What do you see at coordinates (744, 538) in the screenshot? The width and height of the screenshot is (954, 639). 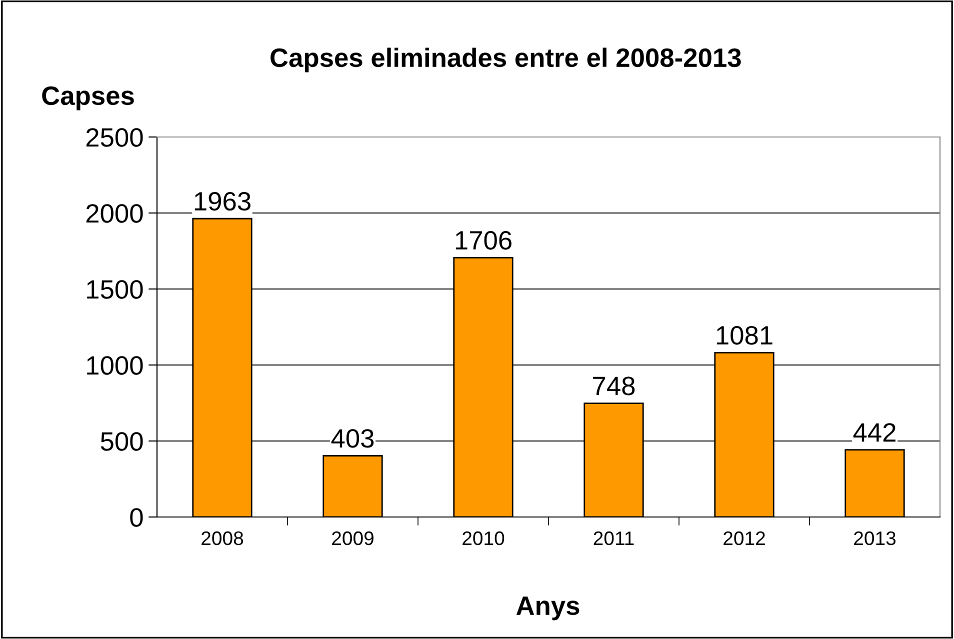 I see `x-tick-label: 2012` at bounding box center [744, 538].